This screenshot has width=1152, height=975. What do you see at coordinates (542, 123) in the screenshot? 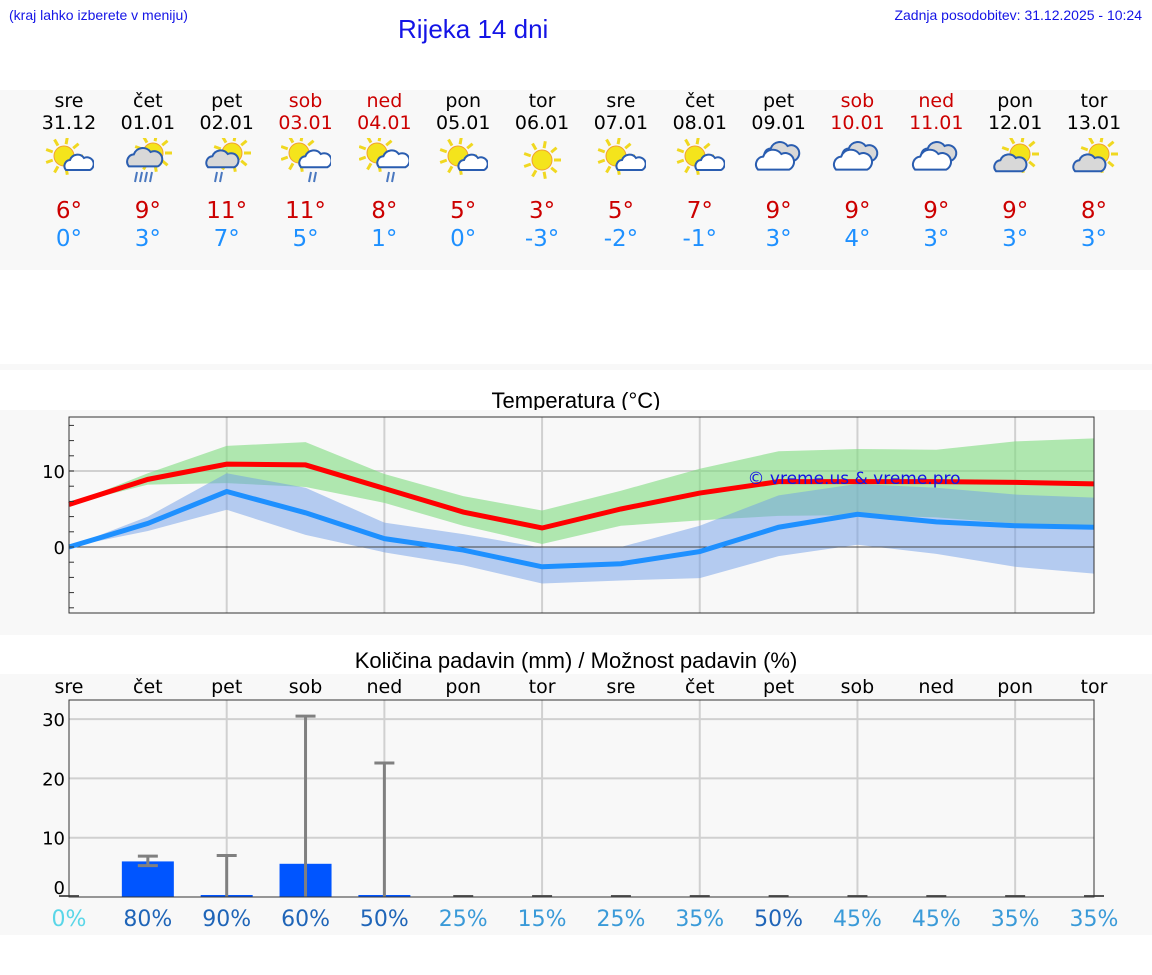
I see `day-date: 06.01` at bounding box center [542, 123].